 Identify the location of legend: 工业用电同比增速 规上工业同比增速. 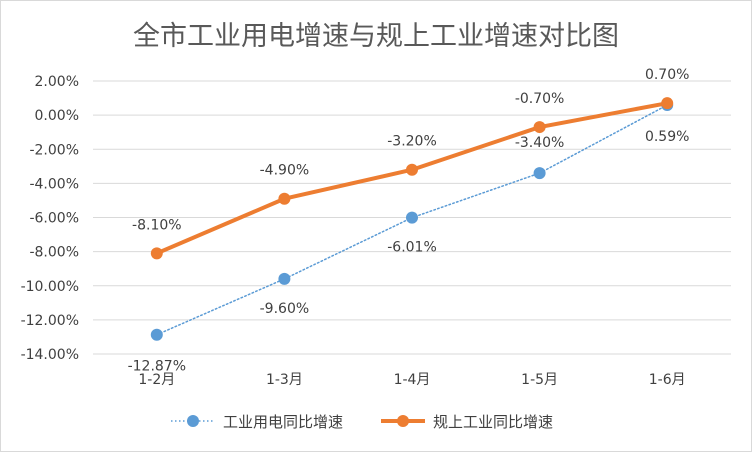
(362, 422).